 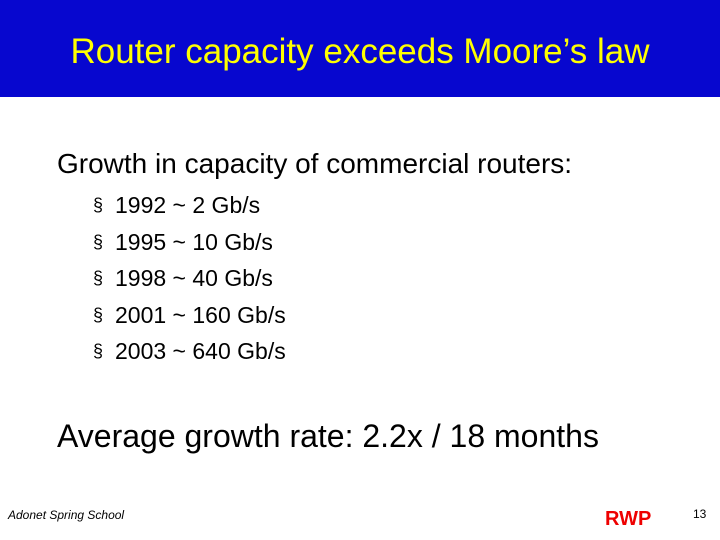 I want to click on bullet-text: 1995 ~ 10 Gb/s, so click(x=194, y=241).